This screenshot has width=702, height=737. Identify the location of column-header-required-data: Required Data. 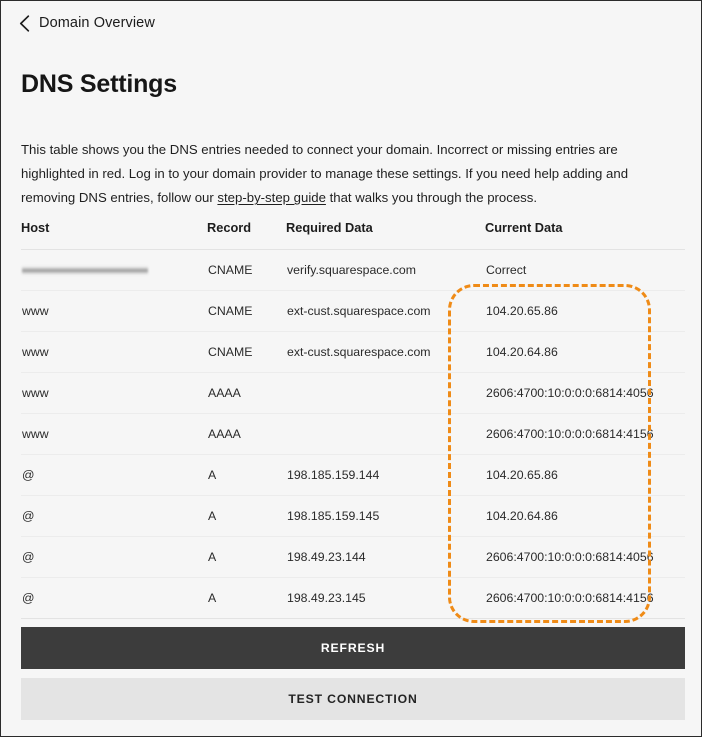
(385, 228).